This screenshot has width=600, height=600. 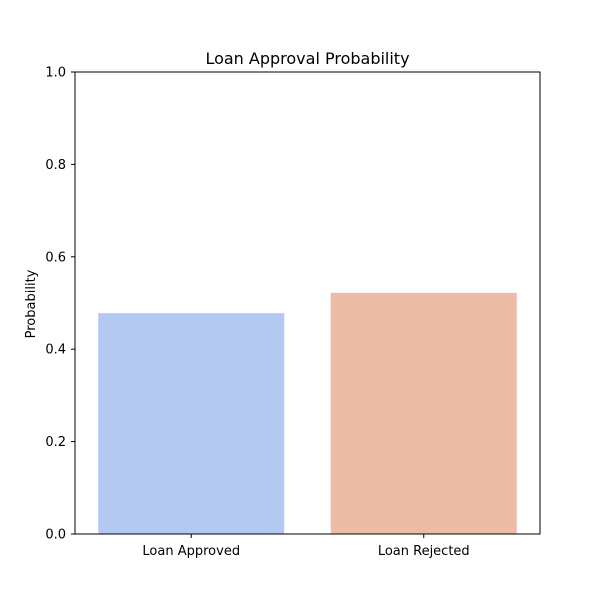 What do you see at coordinates (306, 546) in the screenshot?
I see `x-axis-ticks: Loan Approved Loan Rejected` at bounding box center [306, 546].